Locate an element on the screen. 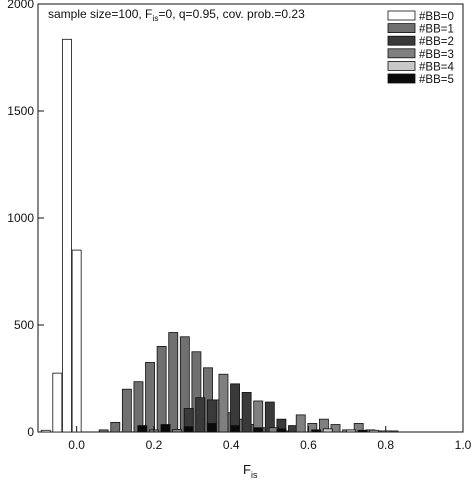 This screenshot has width=474, height=481. legend-label-4: #BB=4 is located at coordinates (436, 67).